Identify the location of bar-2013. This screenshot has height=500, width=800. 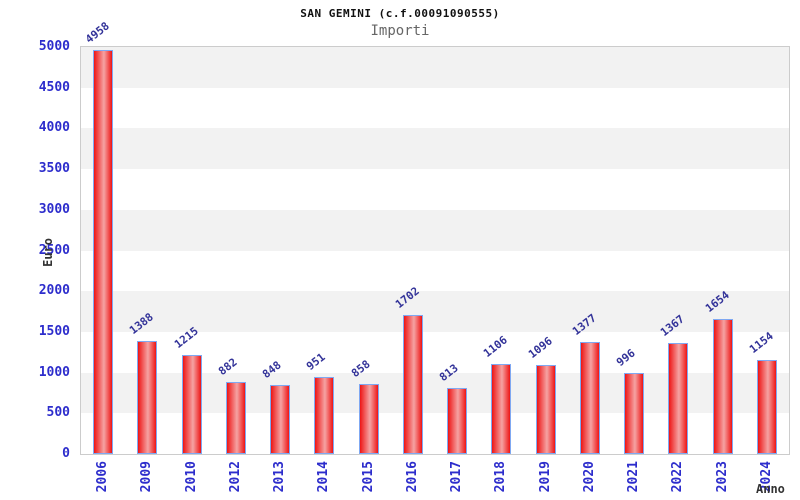
(280, 419).